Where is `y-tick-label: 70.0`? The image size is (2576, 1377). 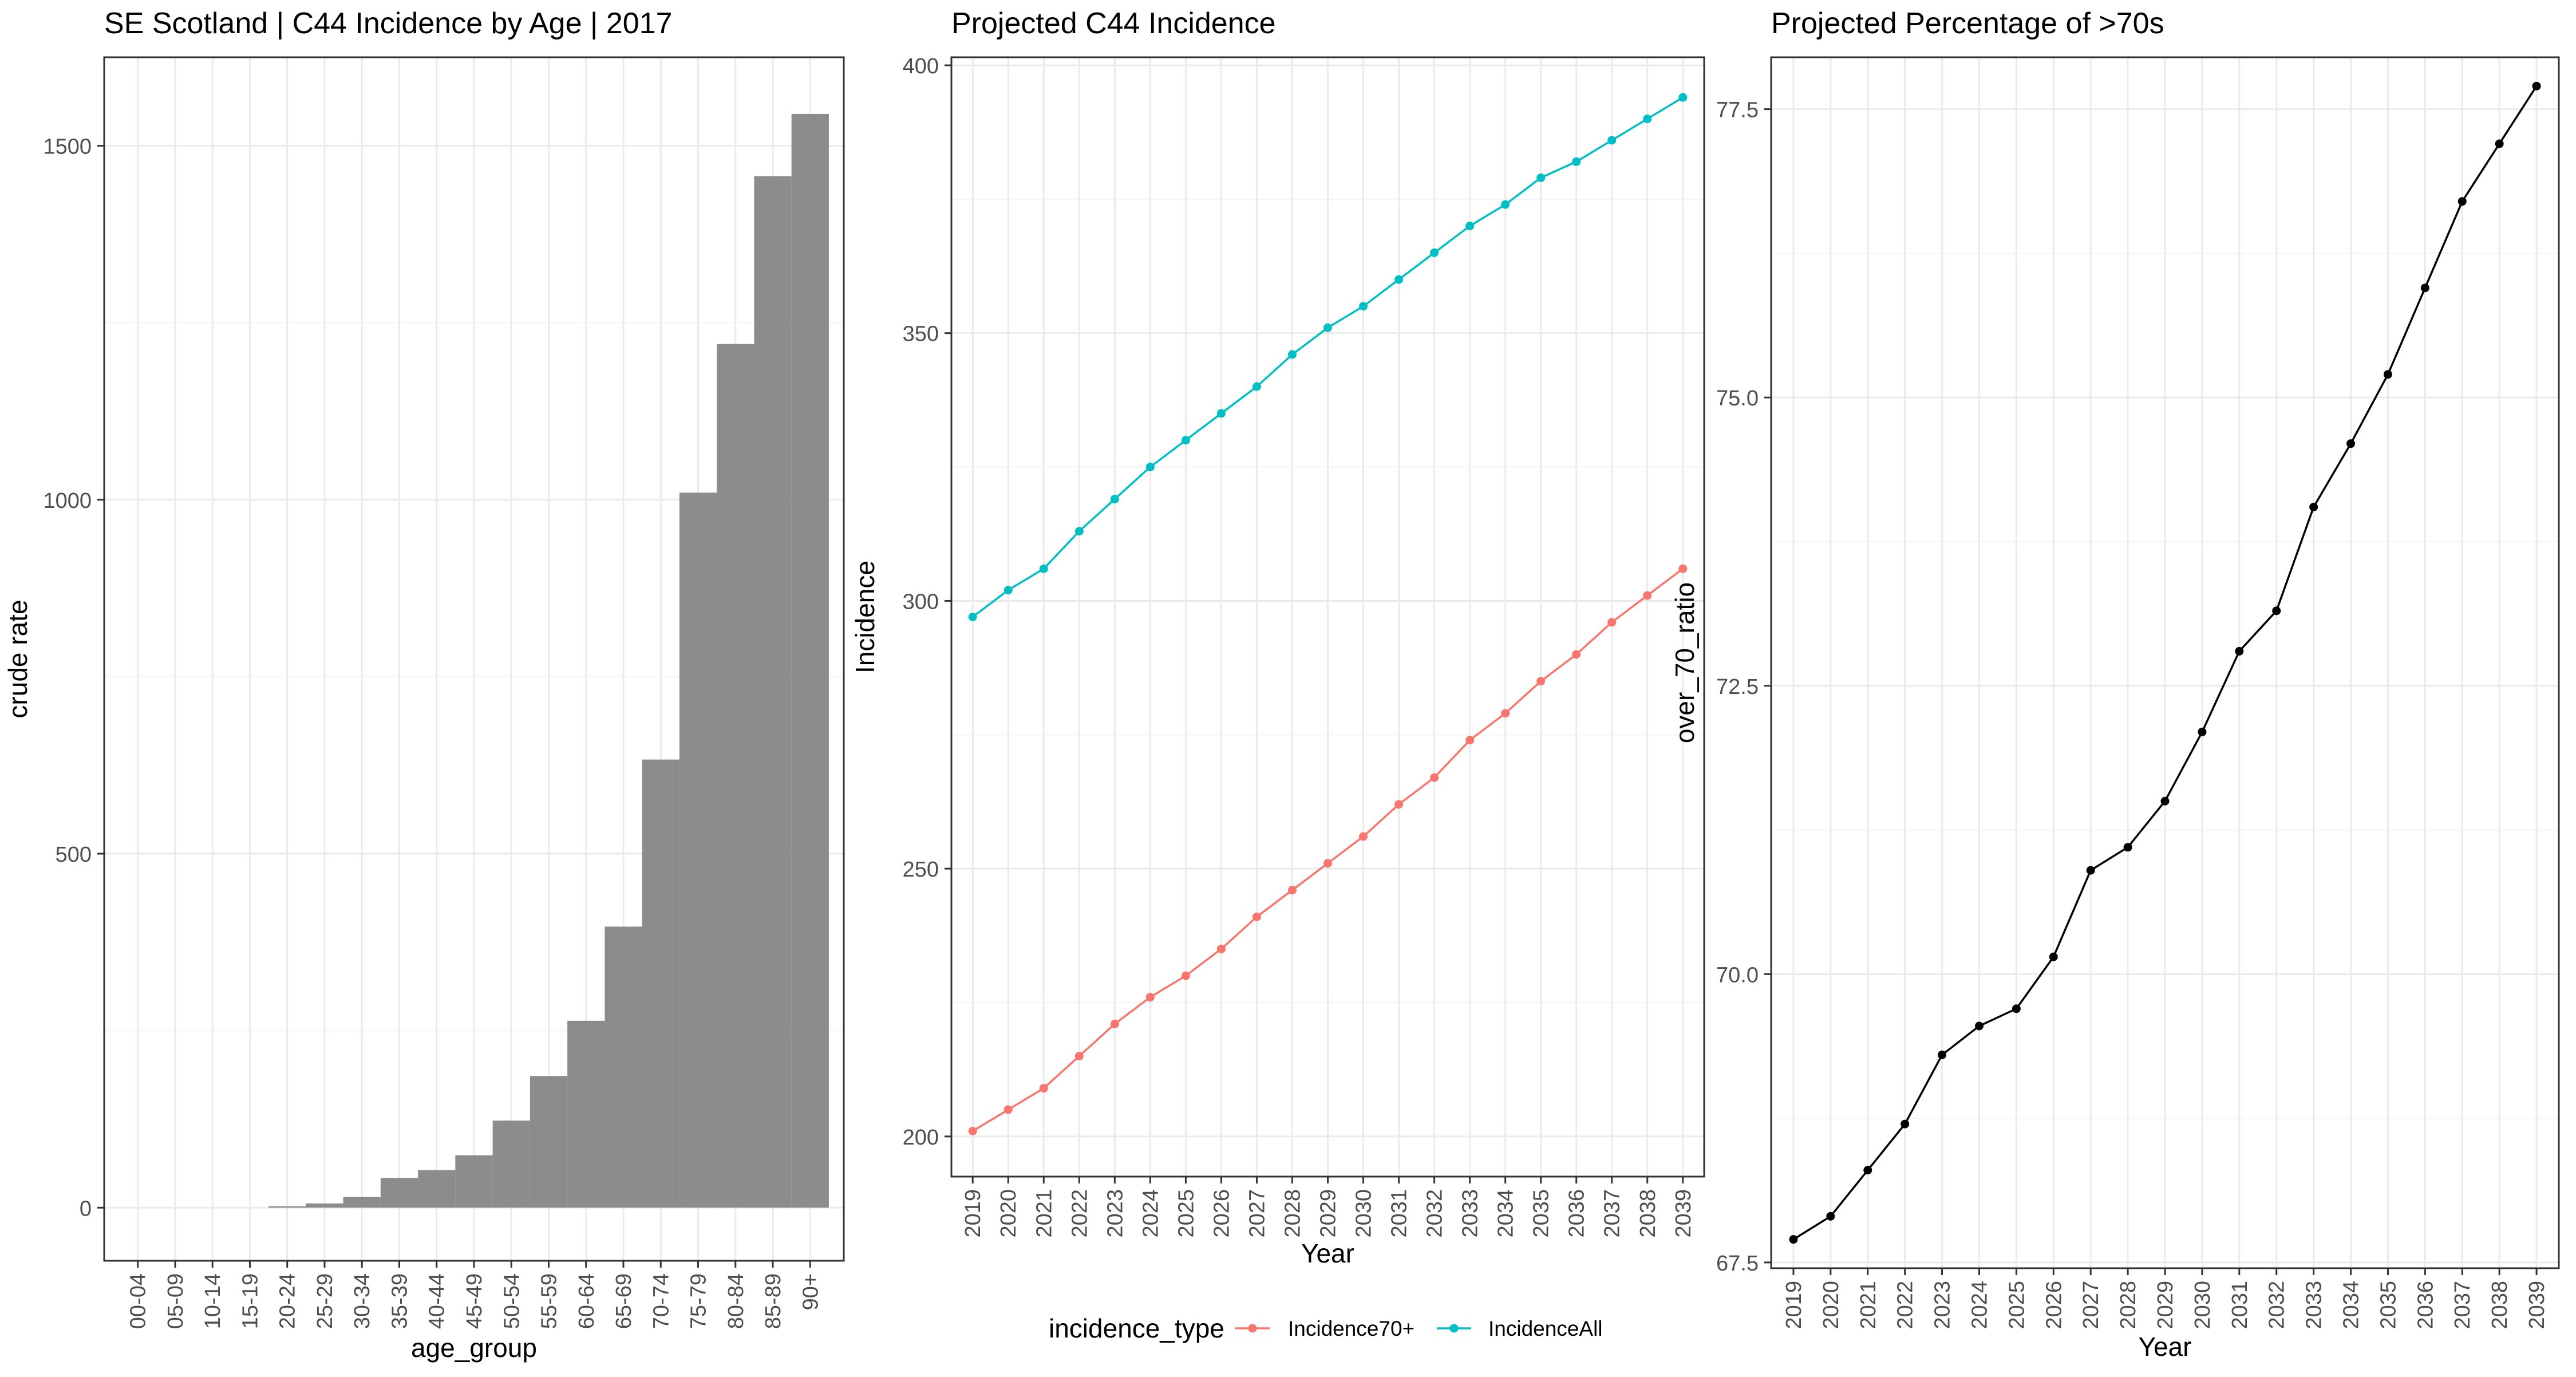
y-tick-label: 70.0 is located at coordinates (1737, 975).